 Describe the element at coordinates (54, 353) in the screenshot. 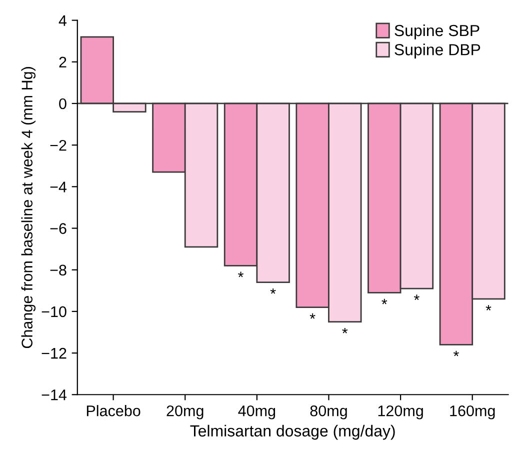

I see `y-tick-label: −12` at that location.